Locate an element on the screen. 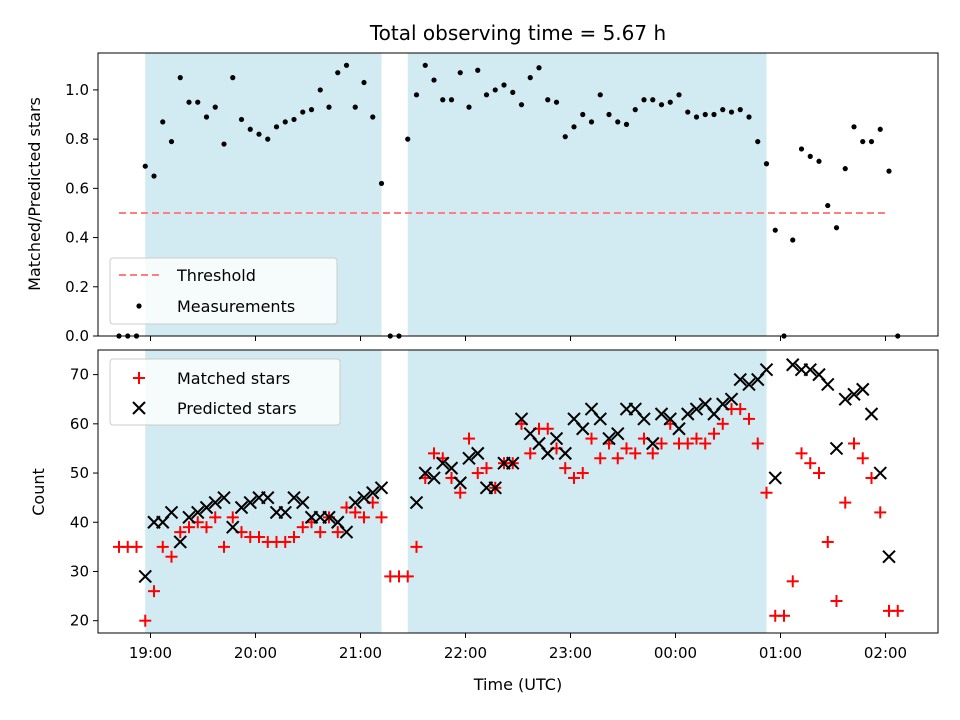  y-tick-label: 50 is located at coordinates (79, 473).